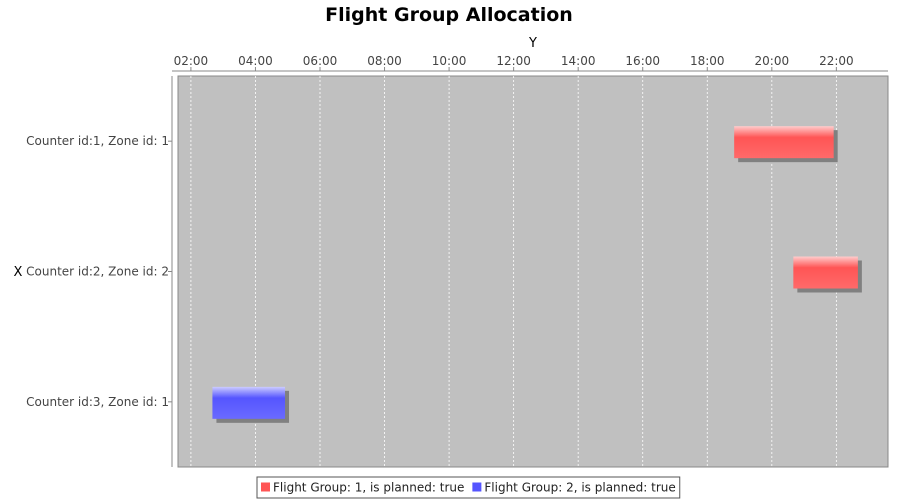 The width and height of the screenshot is (900, 500). I want to click on legend-label: Flight Group: 1, is planned: true, so click(368, 488).